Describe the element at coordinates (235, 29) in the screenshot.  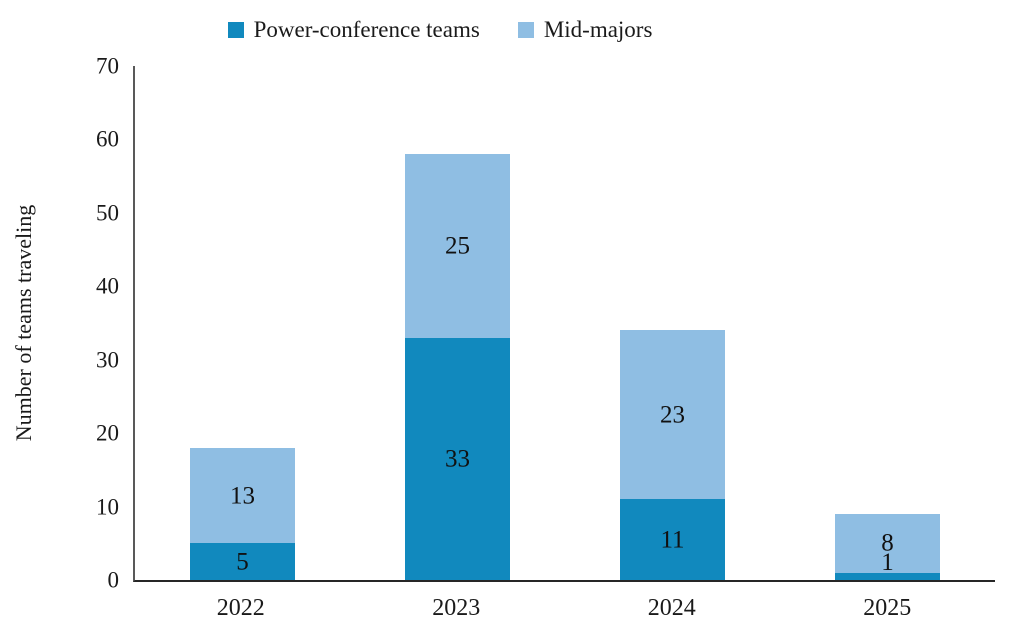
I see `legend-swatch-power-conference` at that location.